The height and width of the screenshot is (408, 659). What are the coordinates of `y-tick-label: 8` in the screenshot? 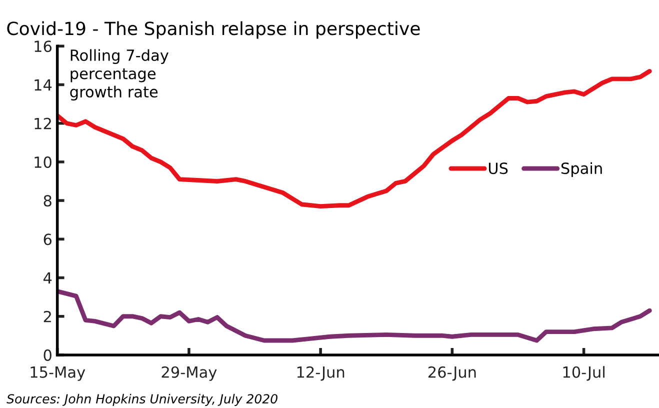 It's located at (48, 200).